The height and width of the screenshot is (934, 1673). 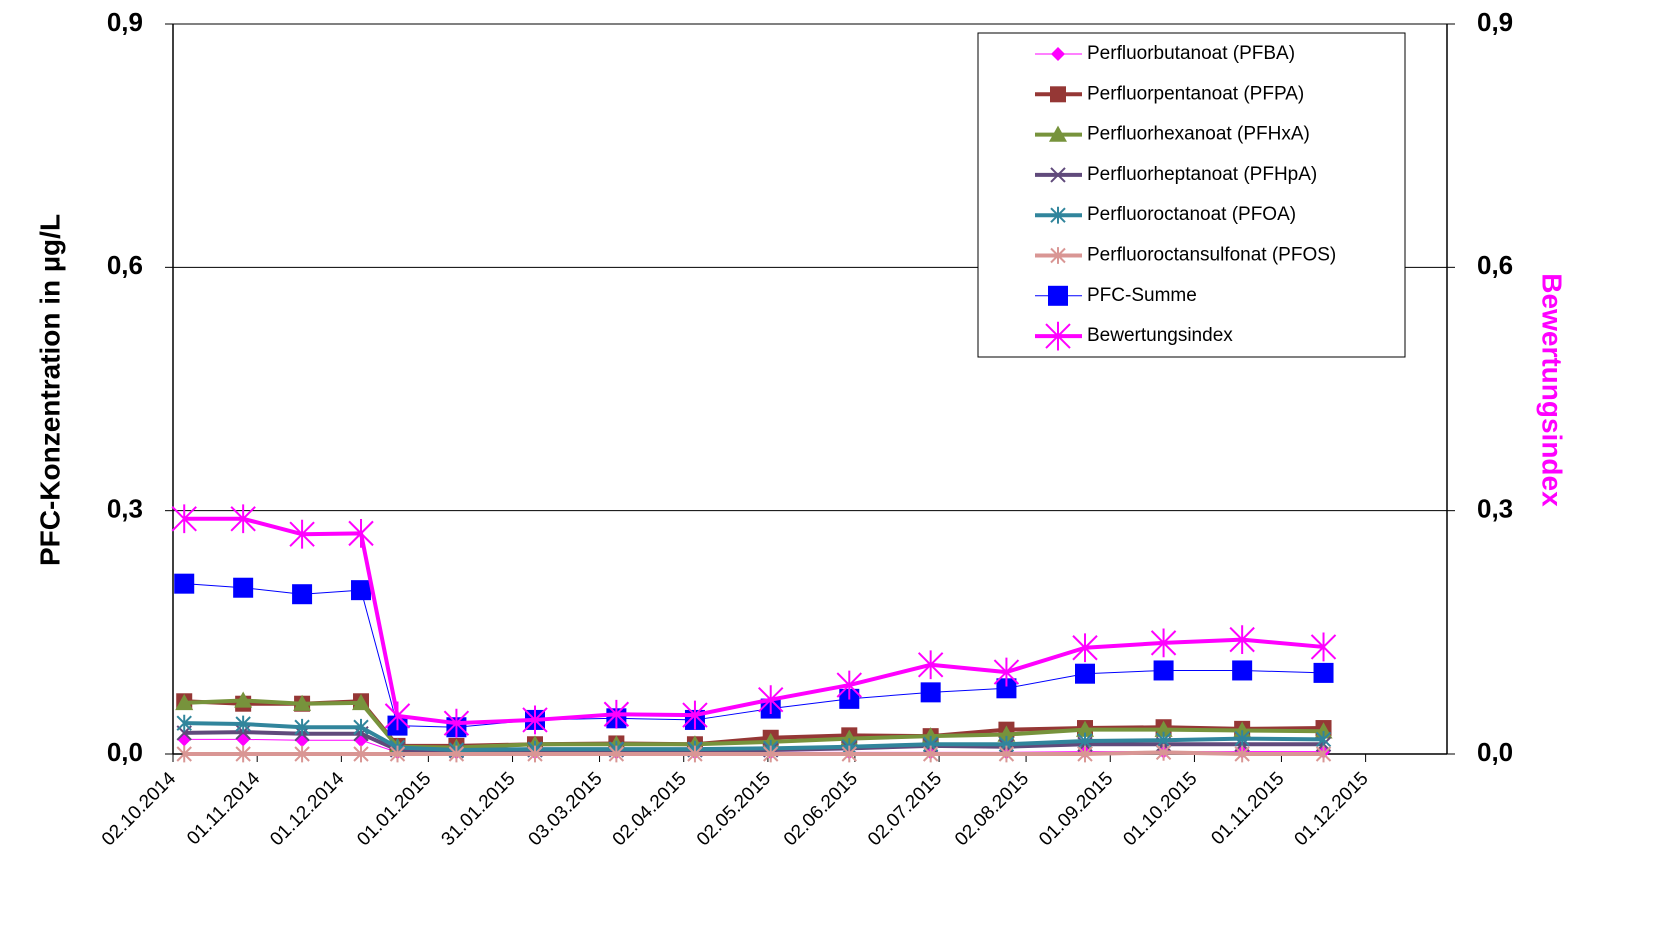 What do you see at coordinates (1332, 809) in the screenshot?
I see `x-tick-label: 01.12.2015` at bounding box center [1332, 809].